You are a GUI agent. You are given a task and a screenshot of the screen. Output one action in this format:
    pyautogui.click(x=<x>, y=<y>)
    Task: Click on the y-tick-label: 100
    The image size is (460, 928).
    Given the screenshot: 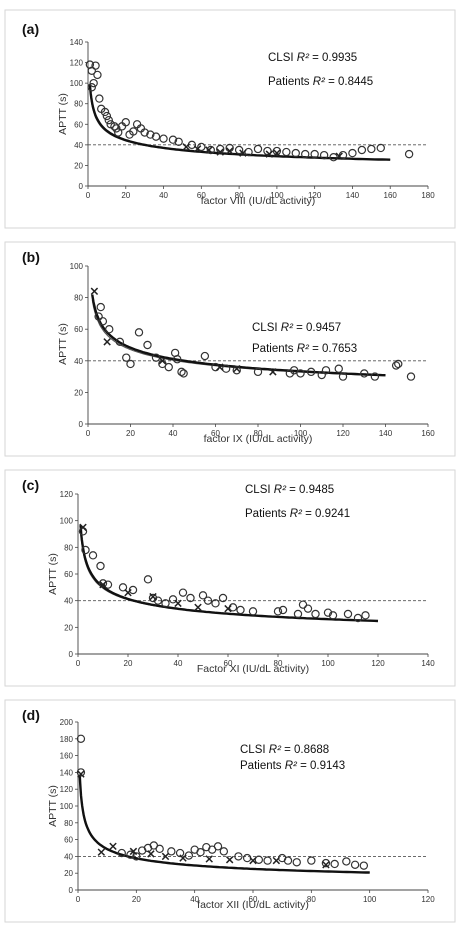 What is the action you would take?
    pyautogui.click(x=67, y=521)
    